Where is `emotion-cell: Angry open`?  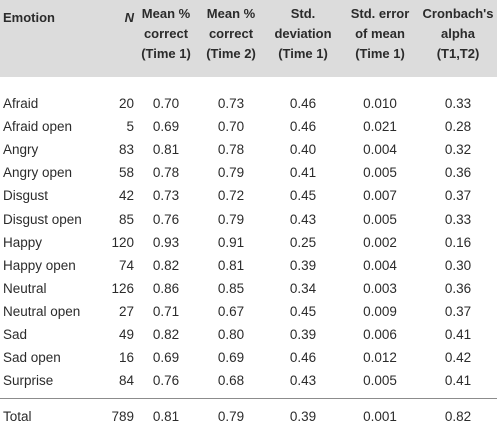
emotion-cell: Angry open is located at coordinates (38, 173).